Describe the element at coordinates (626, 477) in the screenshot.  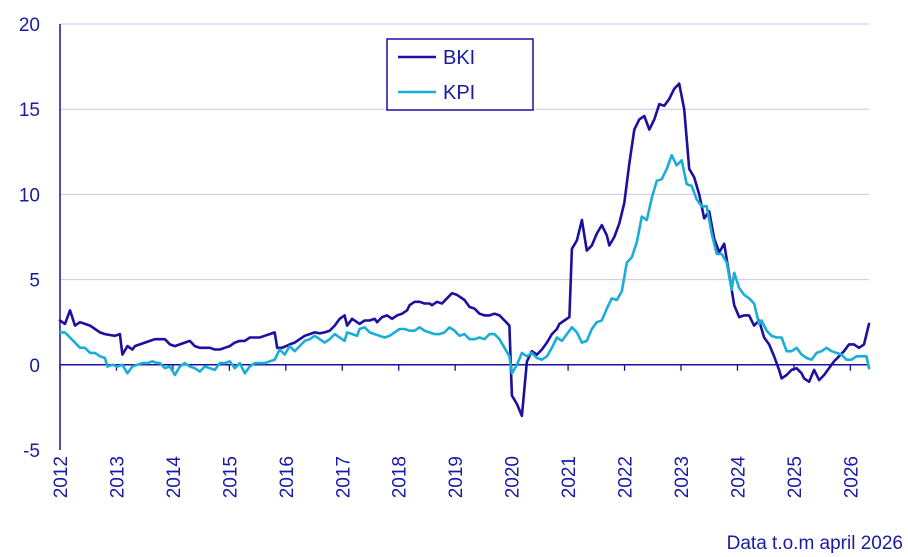
I see `x-tick-label: 2022` at that location.